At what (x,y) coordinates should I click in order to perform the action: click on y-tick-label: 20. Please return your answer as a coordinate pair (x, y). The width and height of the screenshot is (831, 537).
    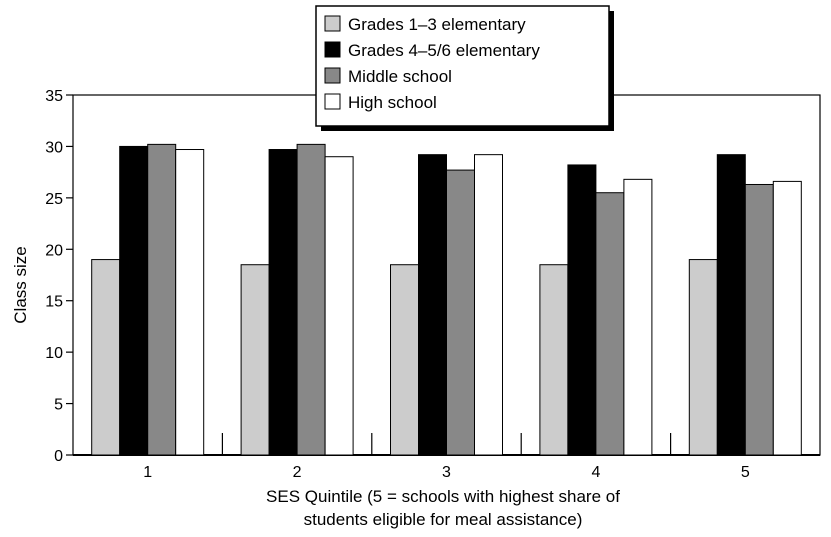
    Looking at the image, I should click on (54, 250).